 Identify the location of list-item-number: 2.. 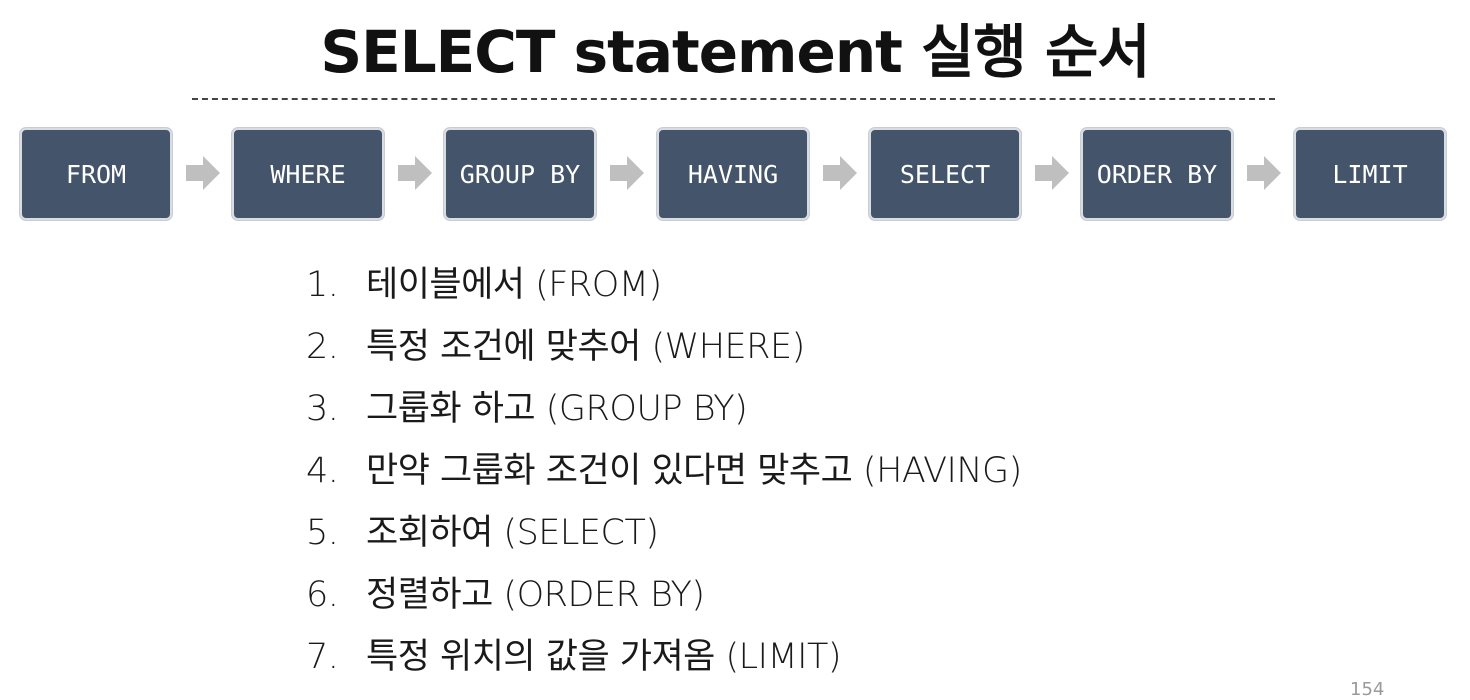
(322, 347).